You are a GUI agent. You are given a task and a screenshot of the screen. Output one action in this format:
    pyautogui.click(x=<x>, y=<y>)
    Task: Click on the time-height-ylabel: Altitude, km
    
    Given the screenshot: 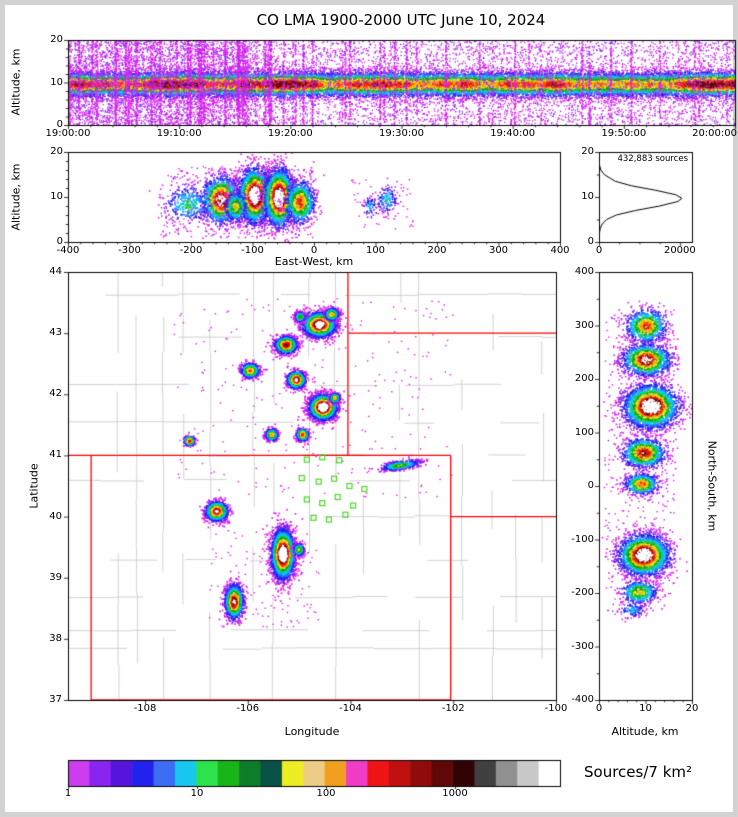 What is the action you would take?
    pyautogui.click(x=16, y=82)
    